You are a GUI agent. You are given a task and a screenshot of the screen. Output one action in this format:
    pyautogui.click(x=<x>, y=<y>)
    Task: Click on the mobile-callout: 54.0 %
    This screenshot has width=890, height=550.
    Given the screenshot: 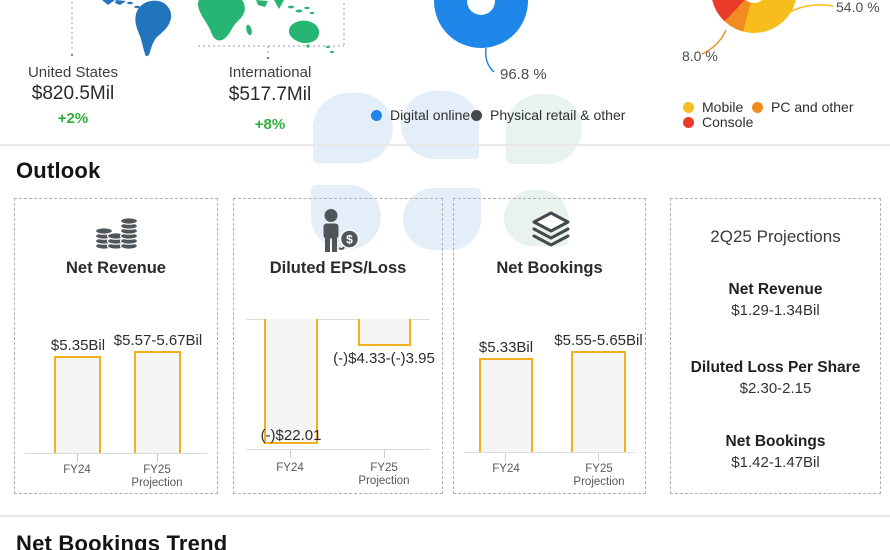 What is the action you would take?
    pyautogui.click(x=858, y=7)
    